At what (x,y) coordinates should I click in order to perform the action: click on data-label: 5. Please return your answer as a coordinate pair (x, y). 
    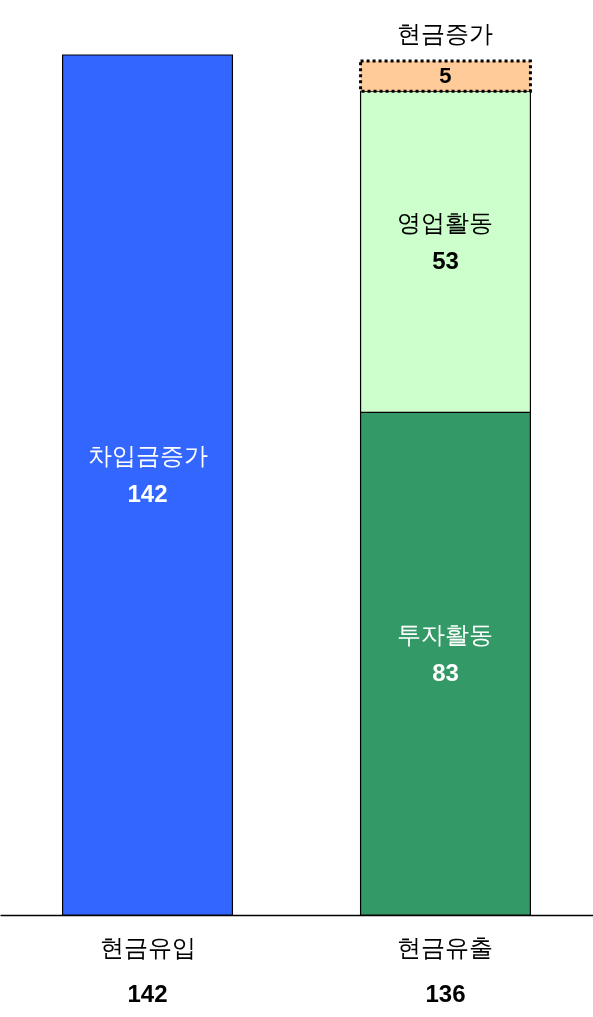
    Looking at the image, I should click on (445, 76).